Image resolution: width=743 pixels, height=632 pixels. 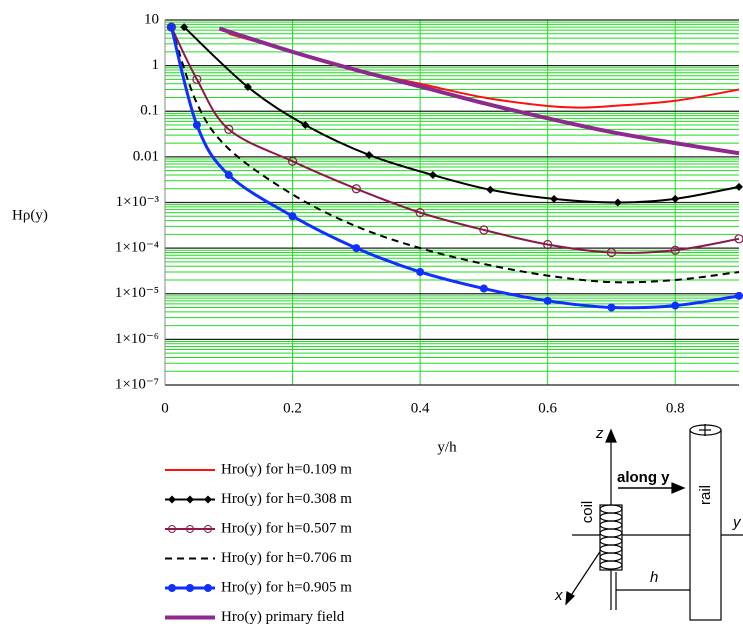 What do you see at coordinates (286, 499) in the screenshot?
I see `legend-label: Hro(y) for h=0.308 m` at bounding box center [286, 499].